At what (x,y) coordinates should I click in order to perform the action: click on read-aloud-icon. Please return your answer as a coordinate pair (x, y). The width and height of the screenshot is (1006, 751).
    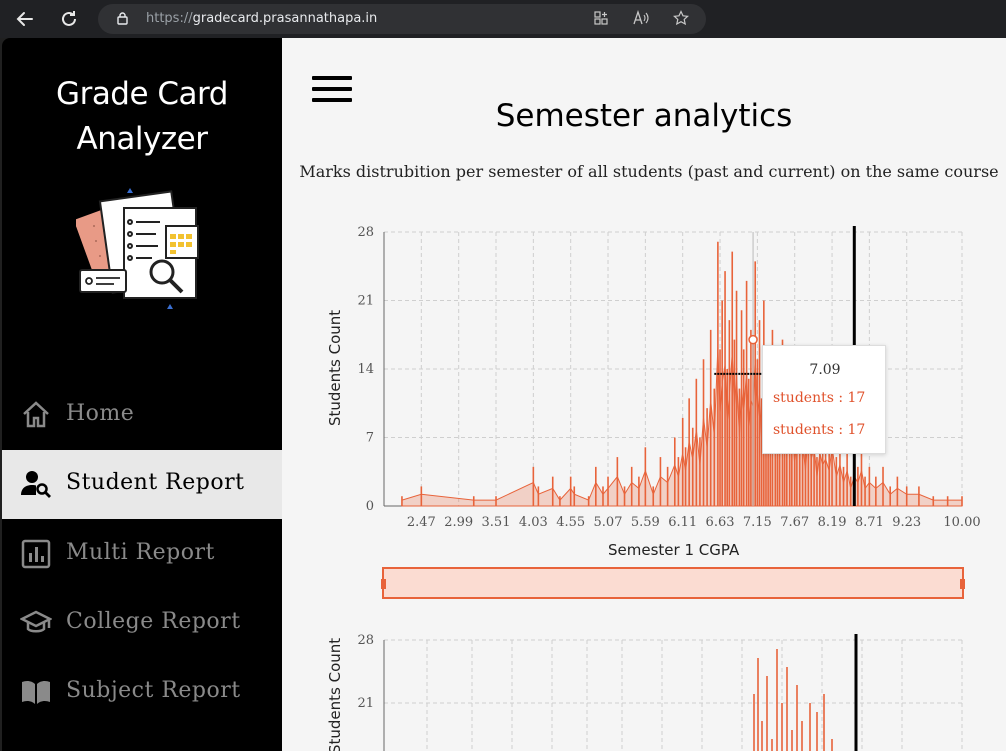
    Looking at the image, I should click on (641, 18).